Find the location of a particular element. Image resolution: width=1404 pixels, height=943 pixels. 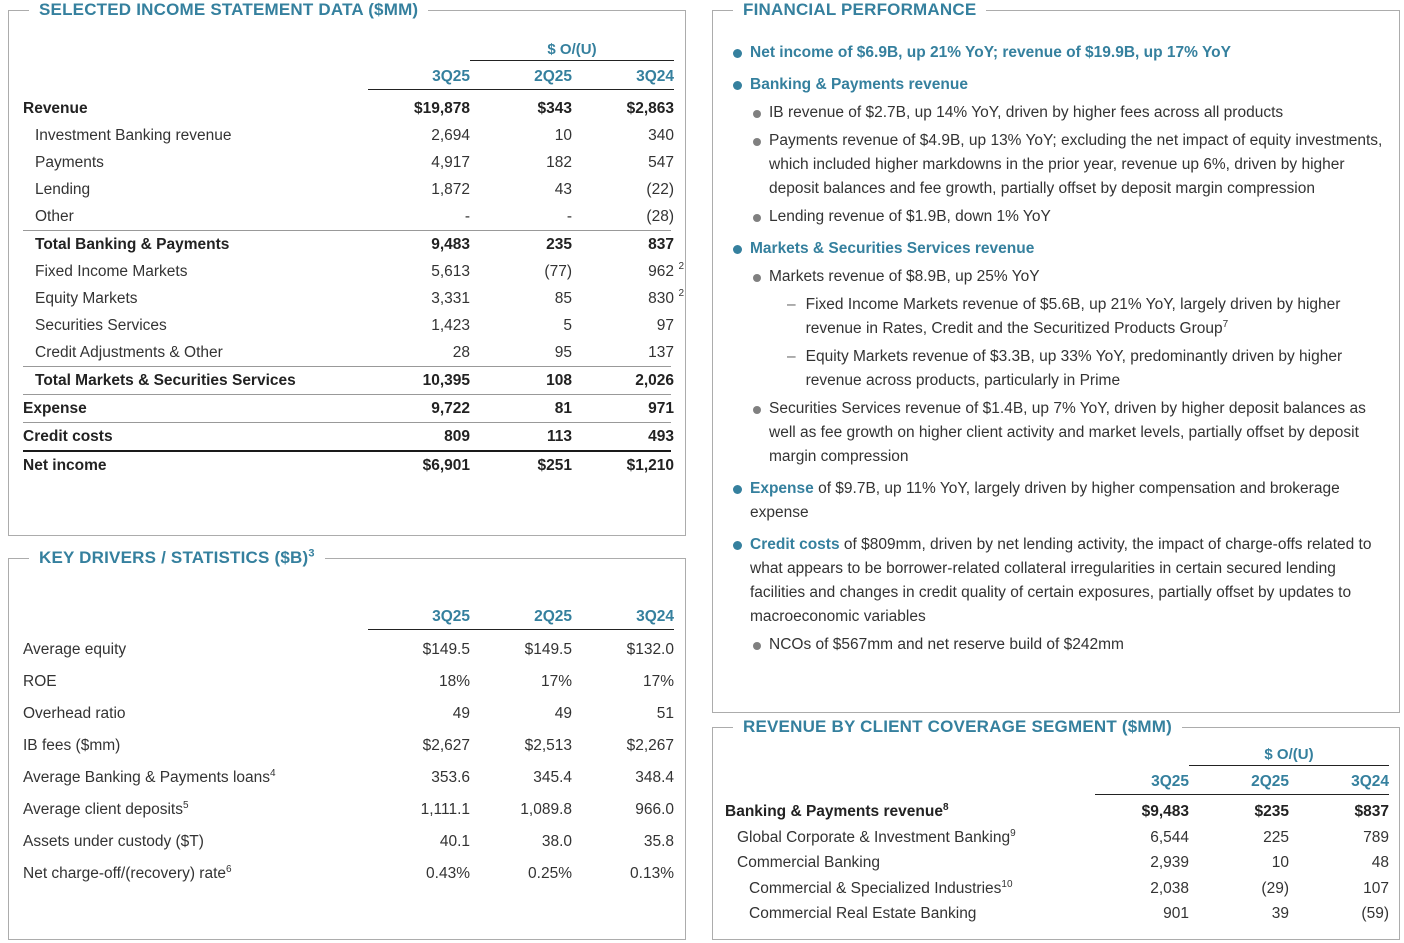

value-text: 97 is located at coordinates (665, 325).